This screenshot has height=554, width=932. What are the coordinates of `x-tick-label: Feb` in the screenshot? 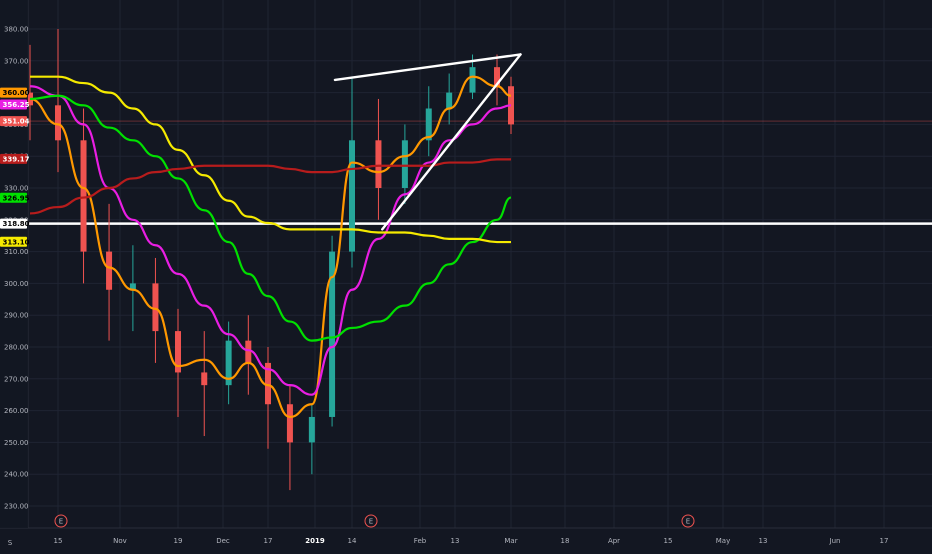 It's located at (420, 541).